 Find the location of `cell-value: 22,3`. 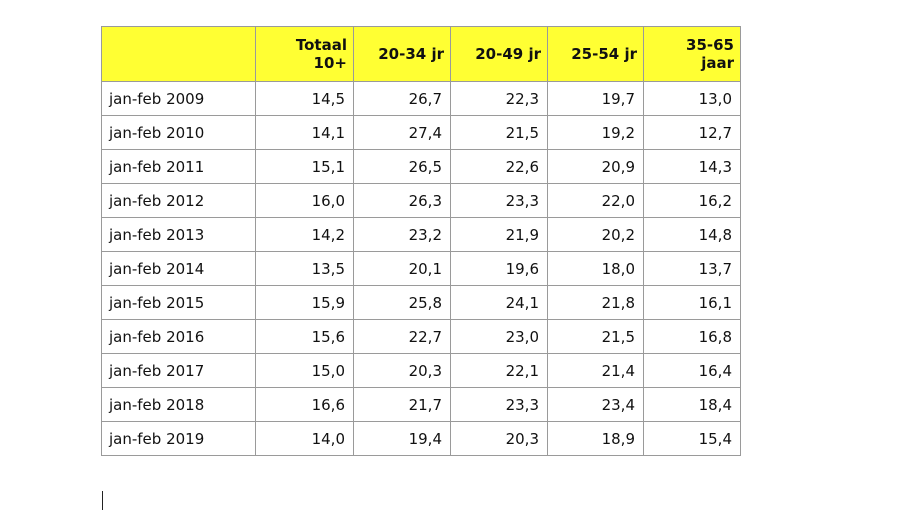

cell-value: 22,3 is located at coordinates (499, 98).